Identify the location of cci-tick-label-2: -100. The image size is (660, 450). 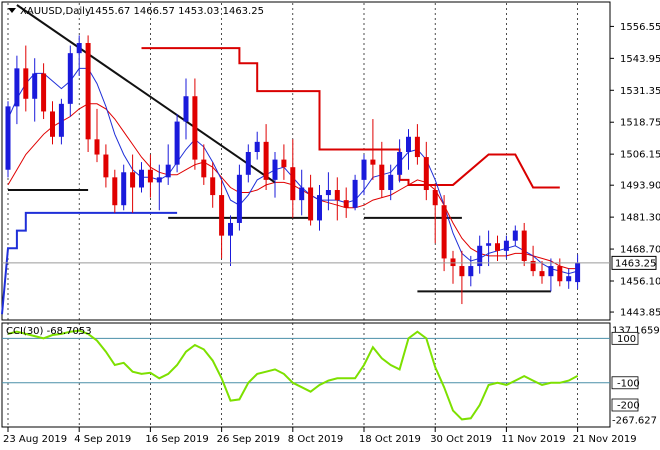
(628, 383).